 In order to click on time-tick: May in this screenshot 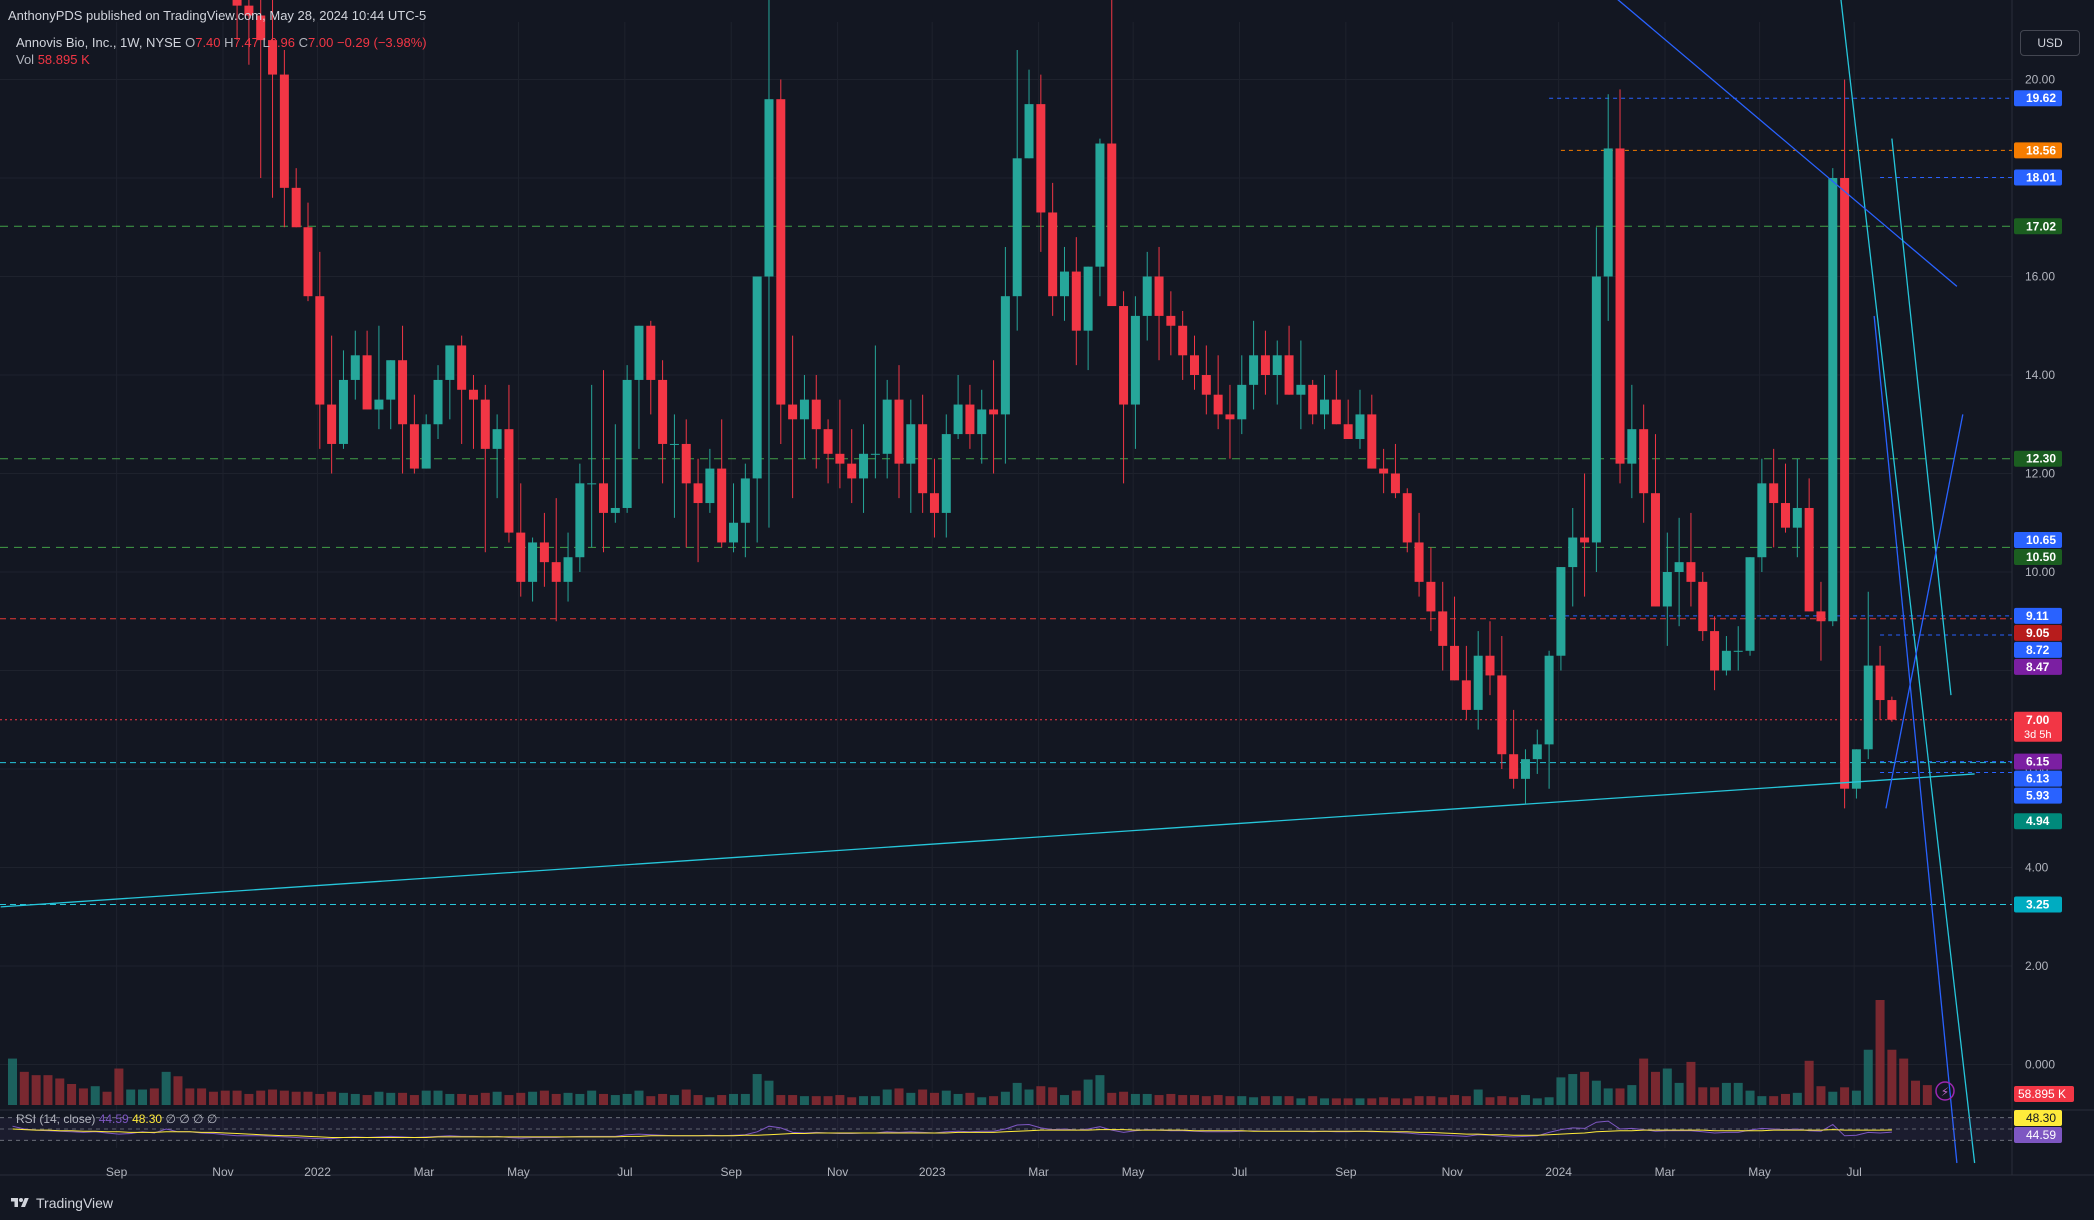, I will do `click(1133, 1172)`.